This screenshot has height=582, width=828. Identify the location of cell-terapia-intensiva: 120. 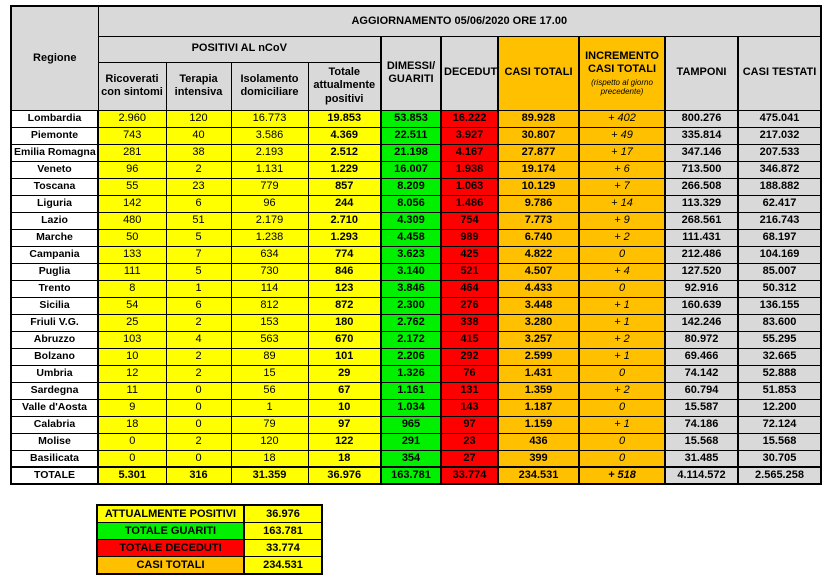
(198, 118).